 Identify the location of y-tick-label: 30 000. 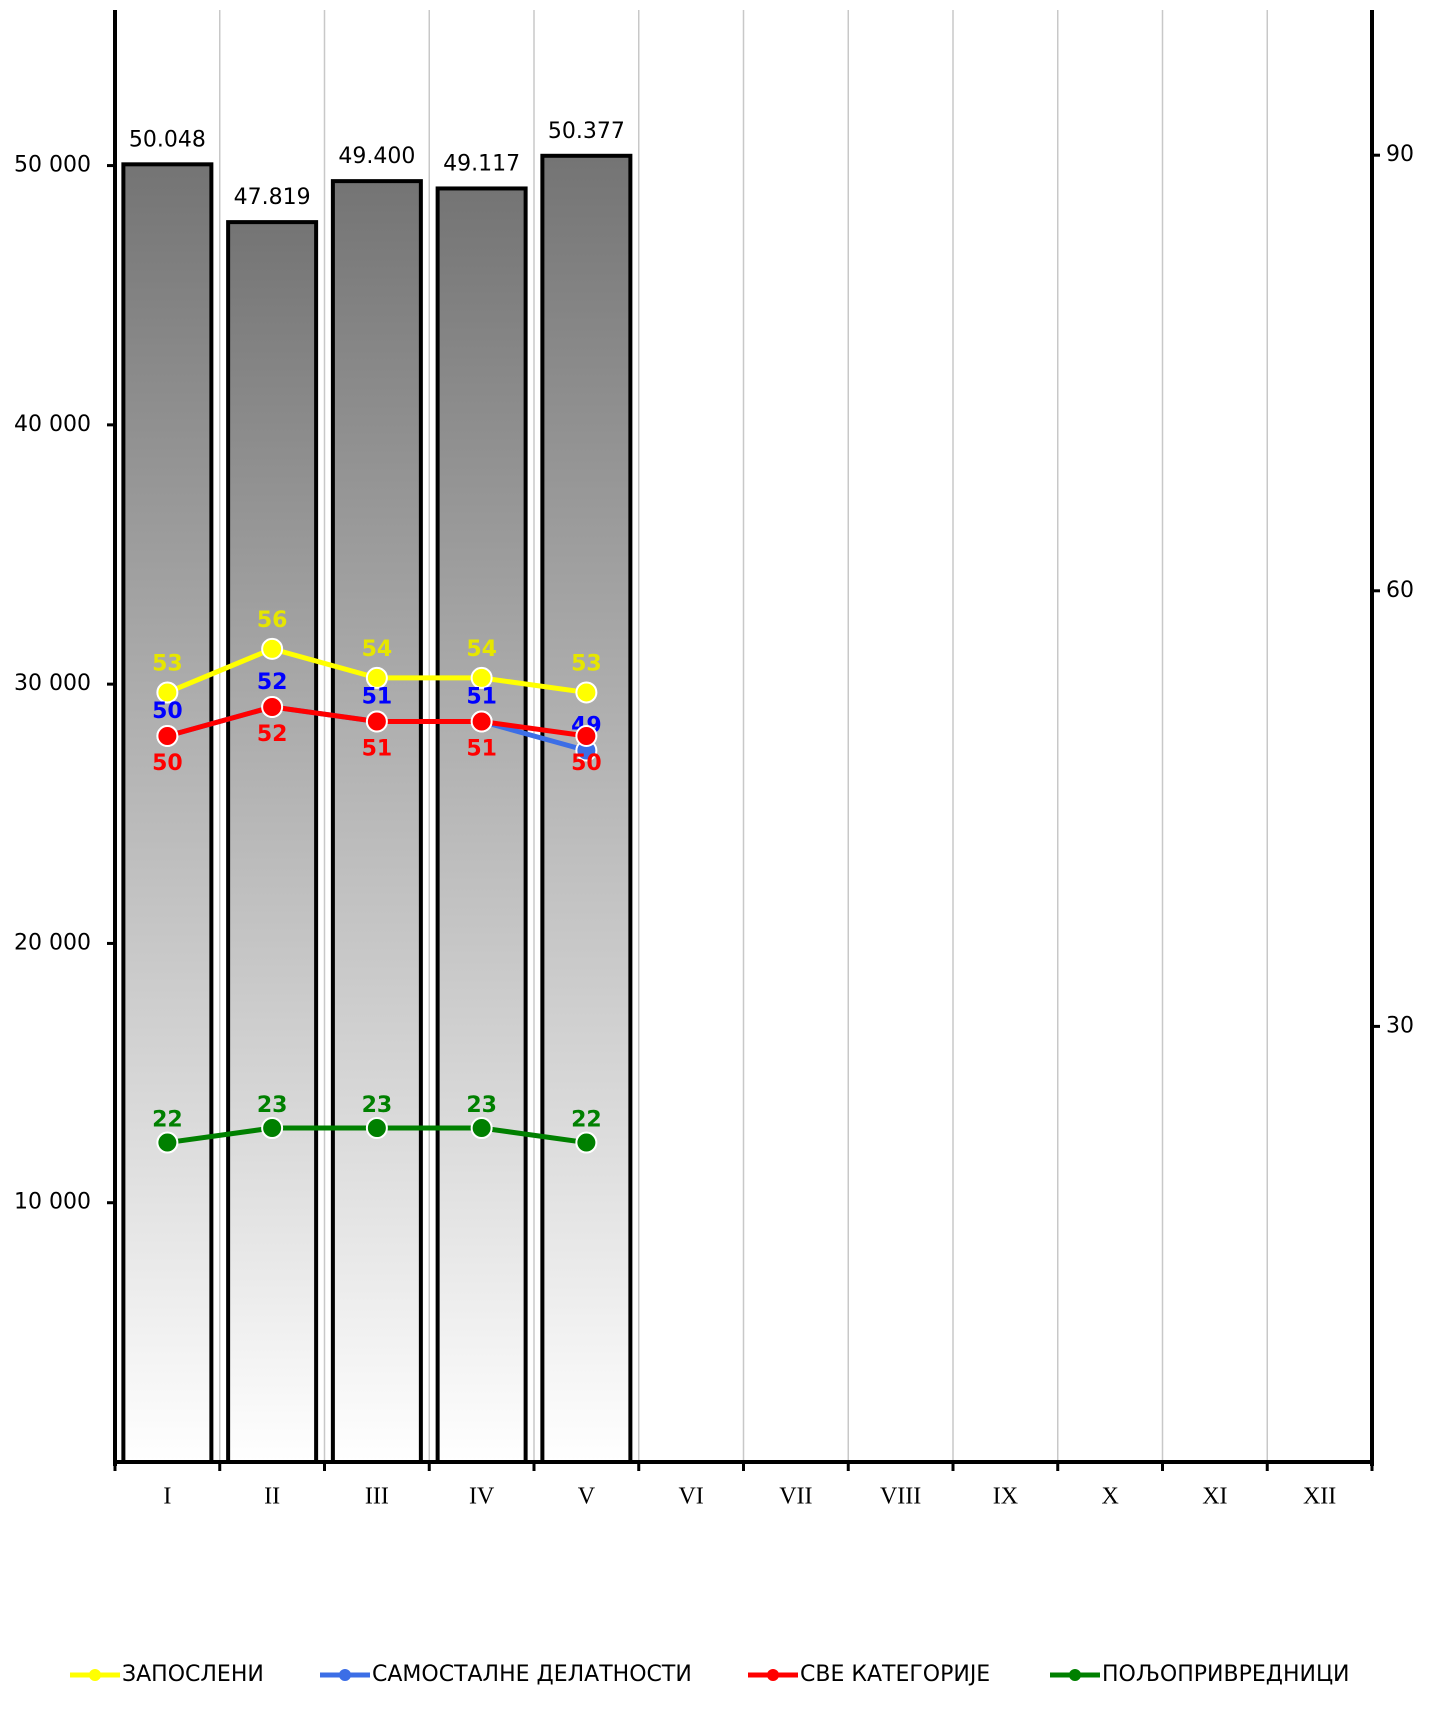
(52, 683).